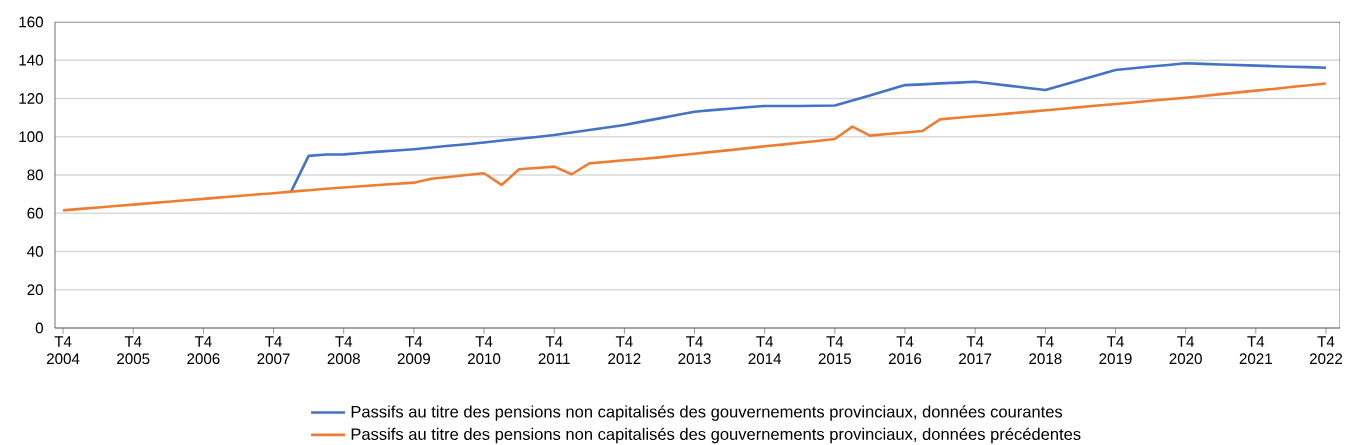 The width and height of the screenshot is (1351, 445). I want to click on y-tick-label: 120, so click(31, 98).